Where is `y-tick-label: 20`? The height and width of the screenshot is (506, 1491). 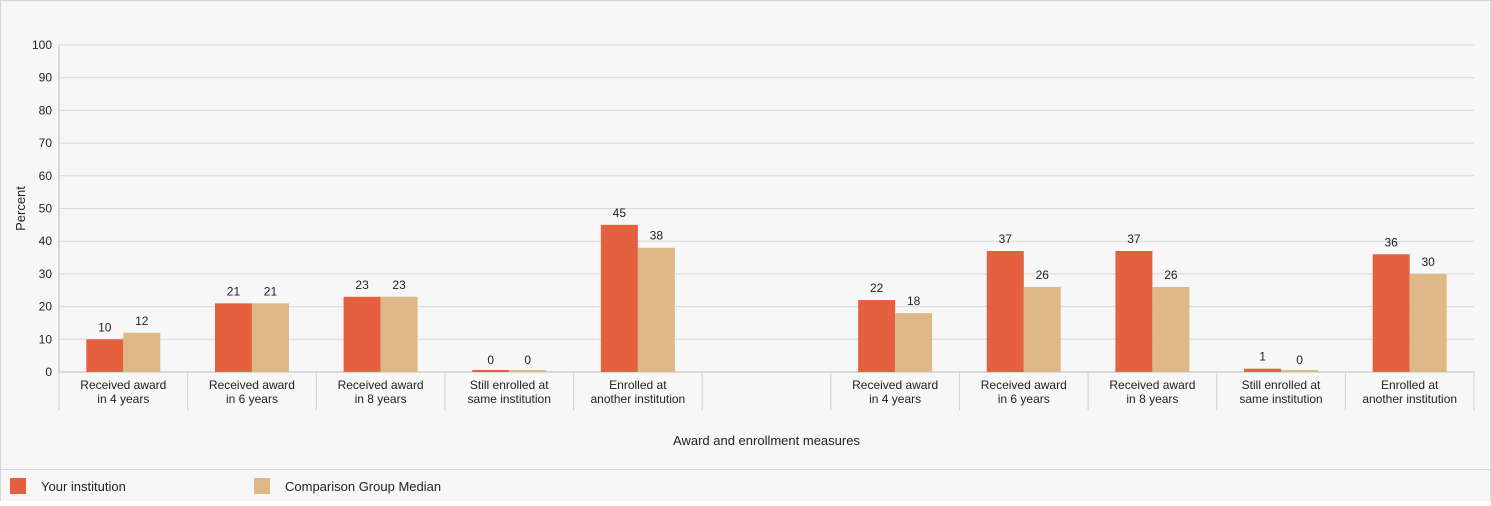
y-tick-label: 20 is located at coordinates (46, 307).